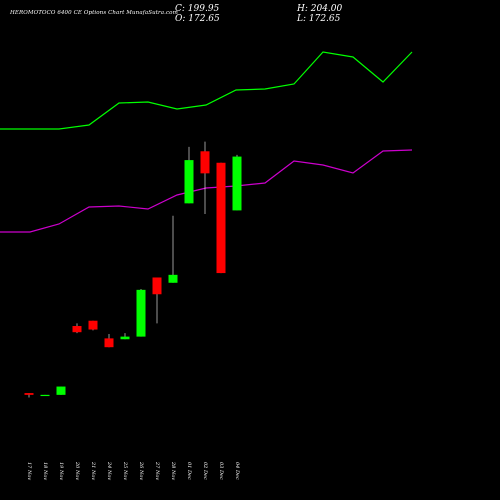 The height and width of the screenshot is (500, 500). I want to click on candle-24-nov, so click(109, 340).